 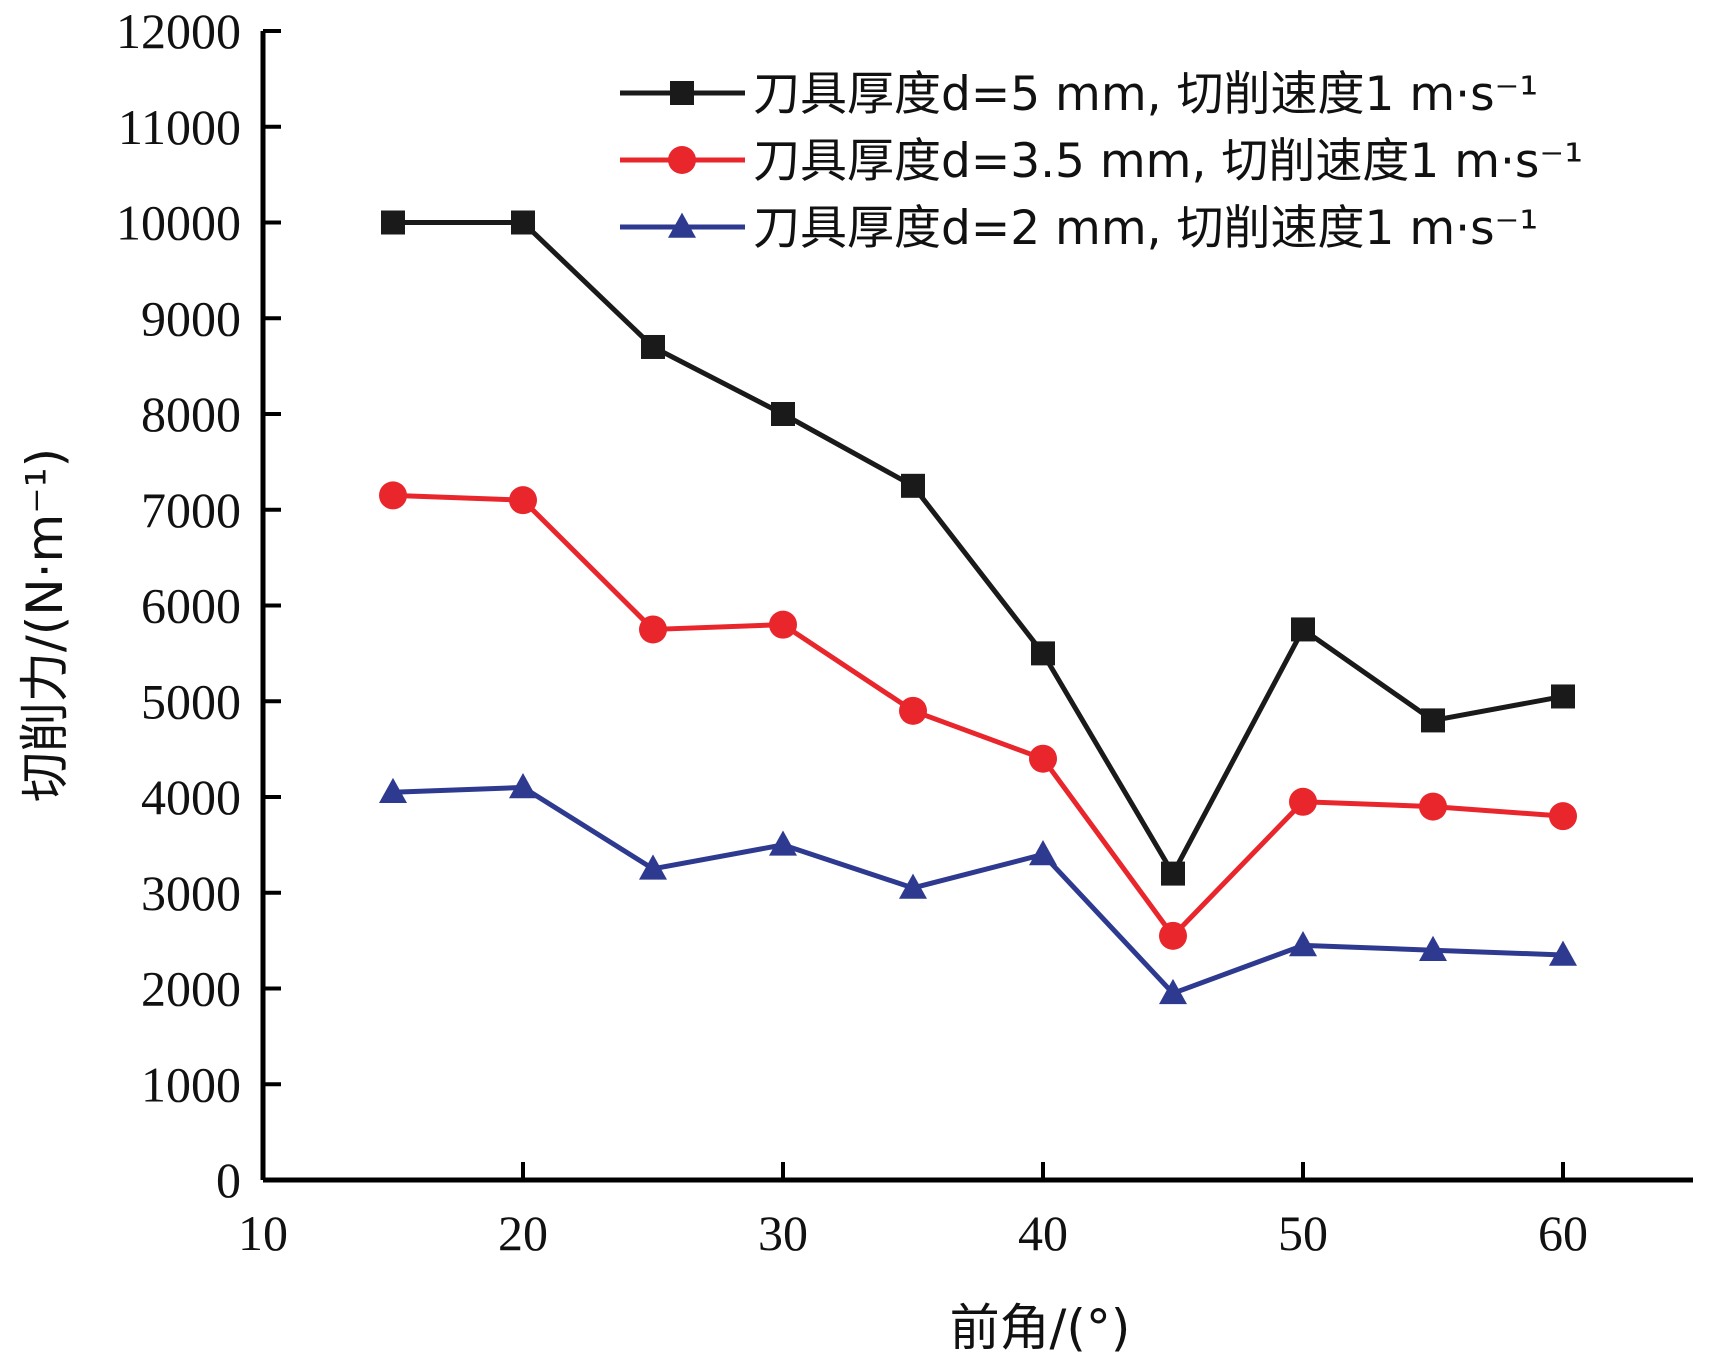 I want to click on y-tick-label: 4000, so click(x=191, y=797).